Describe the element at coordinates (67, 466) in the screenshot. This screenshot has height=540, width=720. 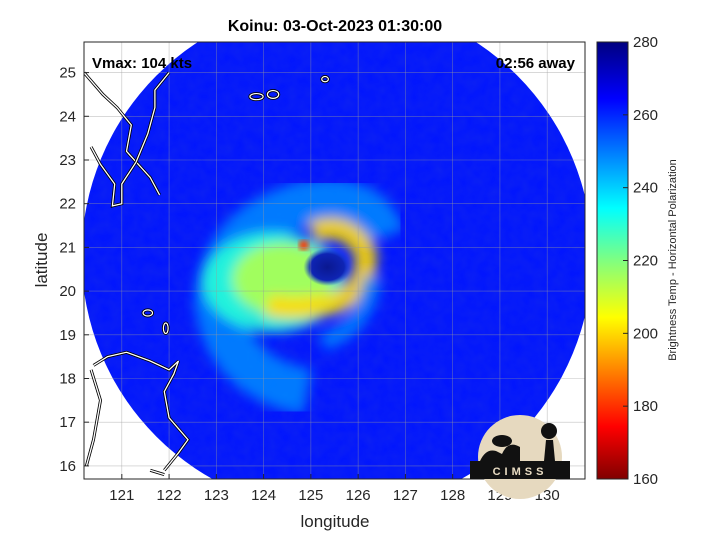
I see `y-tick-label: 16` at that location.